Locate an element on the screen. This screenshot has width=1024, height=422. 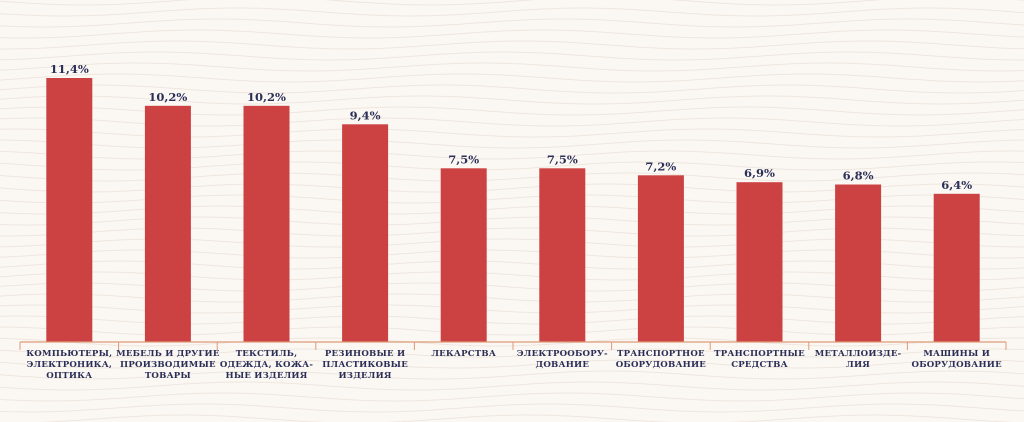
category-label: РЕЗИНОВЫЕ И ПЛАСТИКОВЫЕ ИЗДЕЛИЯ is located at coordinates (365, 365).